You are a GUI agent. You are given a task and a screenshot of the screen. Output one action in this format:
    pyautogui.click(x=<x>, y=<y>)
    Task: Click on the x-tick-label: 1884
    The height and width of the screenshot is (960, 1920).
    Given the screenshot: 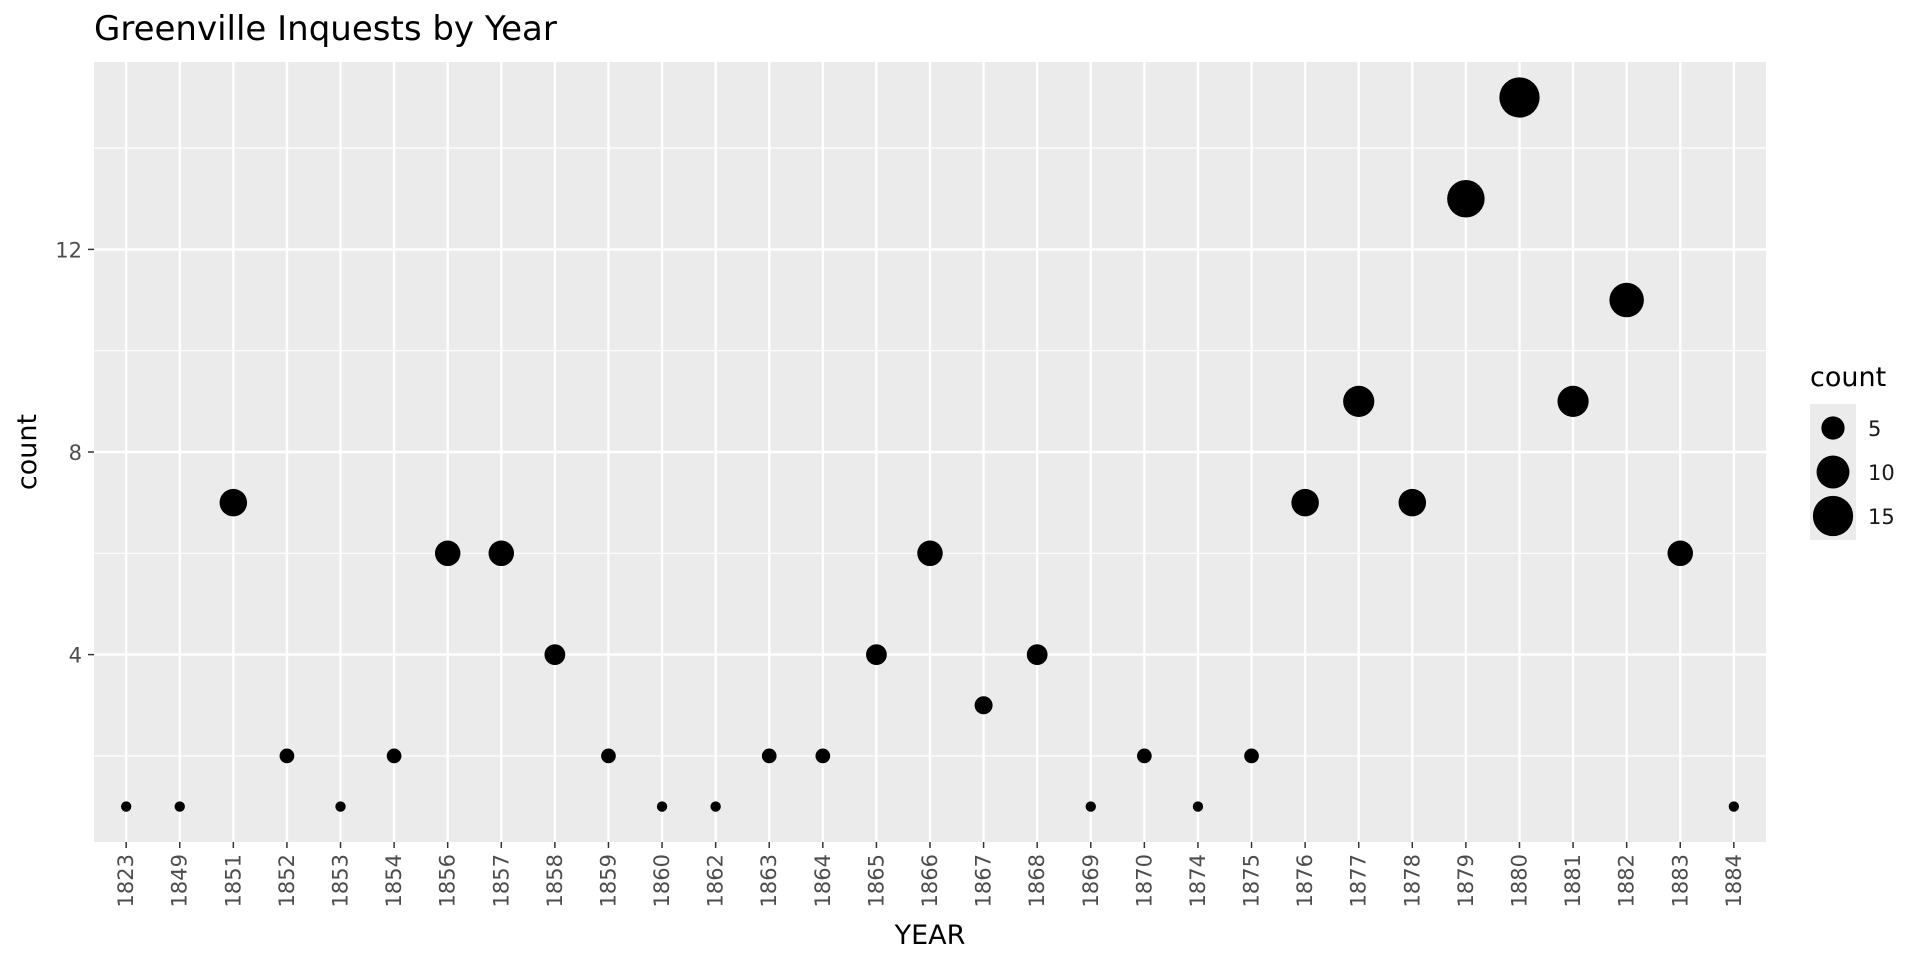 What is the action you would take?
    pyautogui.click(x=1734, y=880)
    